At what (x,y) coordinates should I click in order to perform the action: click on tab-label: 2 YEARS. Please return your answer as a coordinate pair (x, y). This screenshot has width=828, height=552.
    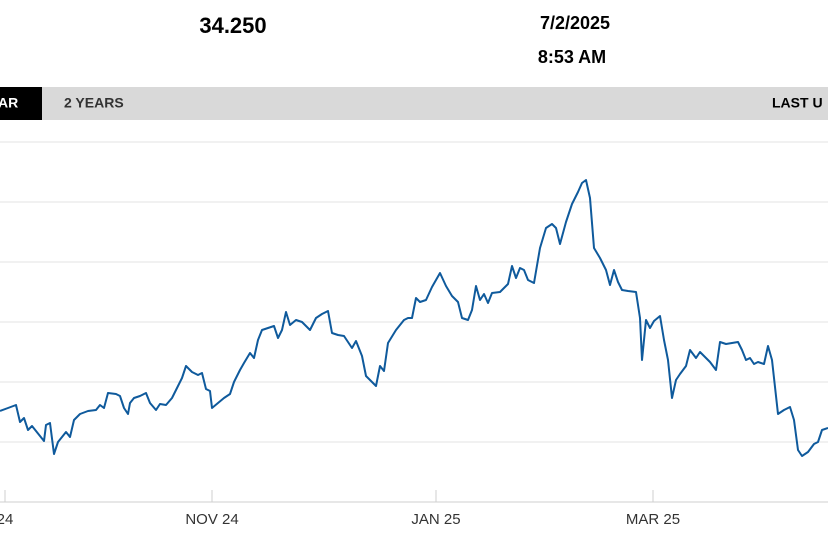
    Looking at the image, I should click on (94, 103).